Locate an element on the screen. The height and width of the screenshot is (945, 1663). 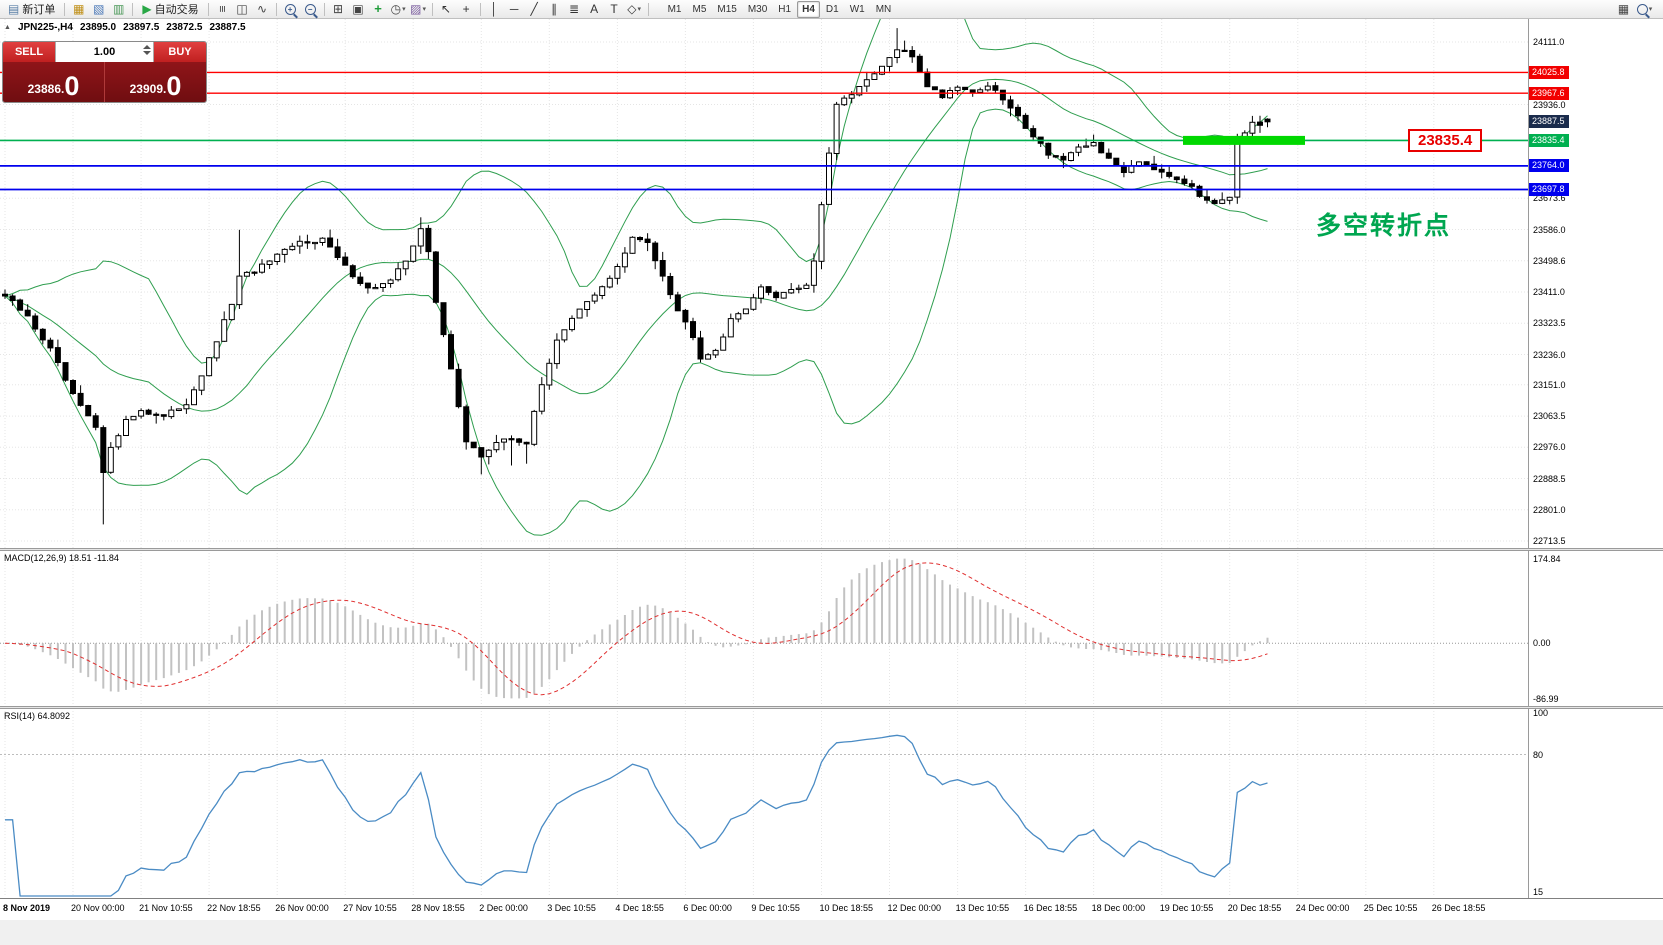
volume-value: 1.00 is located at coordinates (104, 52).